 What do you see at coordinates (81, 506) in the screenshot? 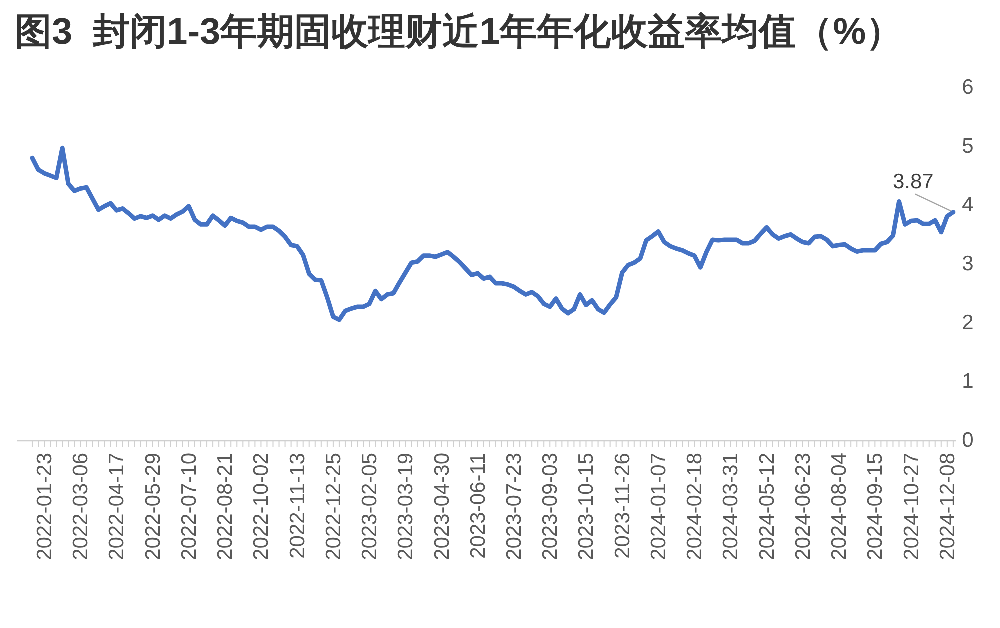
I see `x-tick-label: 2022-03-06` at bounding box center [81, 506].